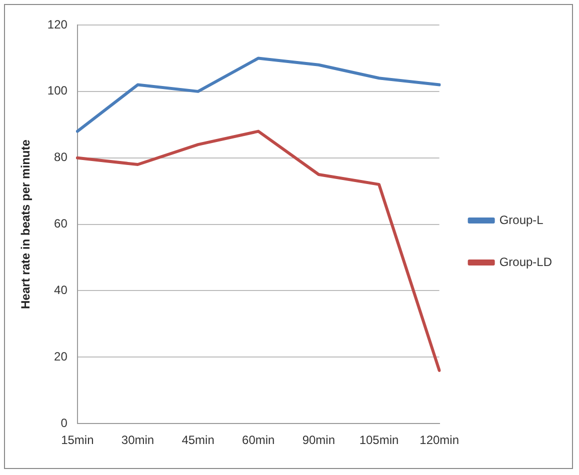 The width and height of the screenshot is (579, 475). I want to click on x-tick-label: 45min, so click(198, 440).